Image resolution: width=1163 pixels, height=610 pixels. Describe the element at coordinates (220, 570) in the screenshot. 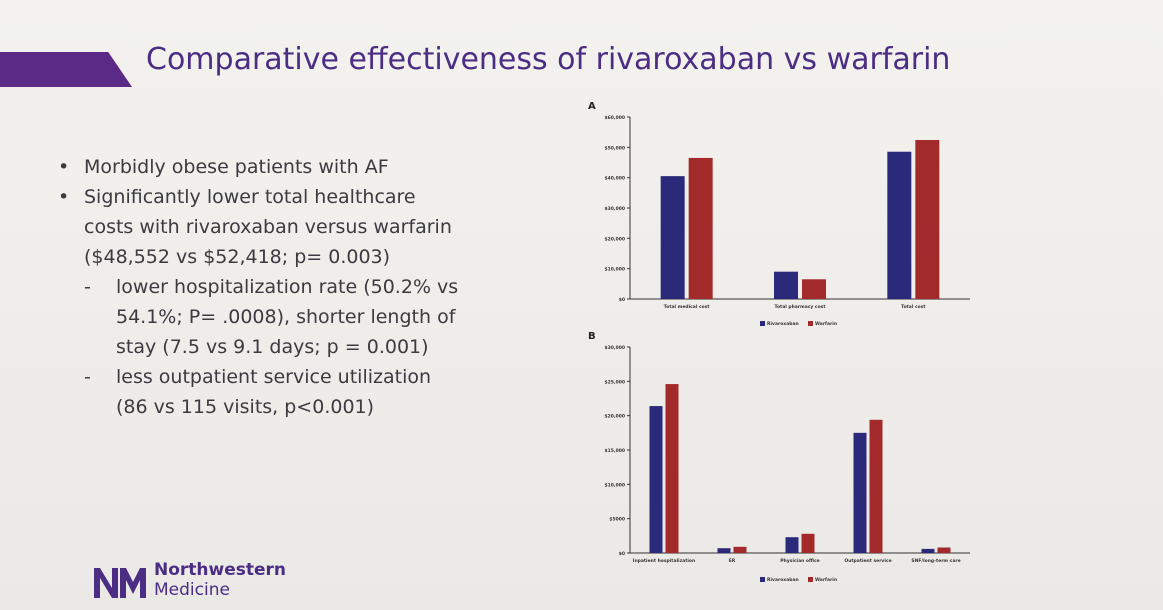

I see `logo-text-northwestern: Northwestern` at that location.